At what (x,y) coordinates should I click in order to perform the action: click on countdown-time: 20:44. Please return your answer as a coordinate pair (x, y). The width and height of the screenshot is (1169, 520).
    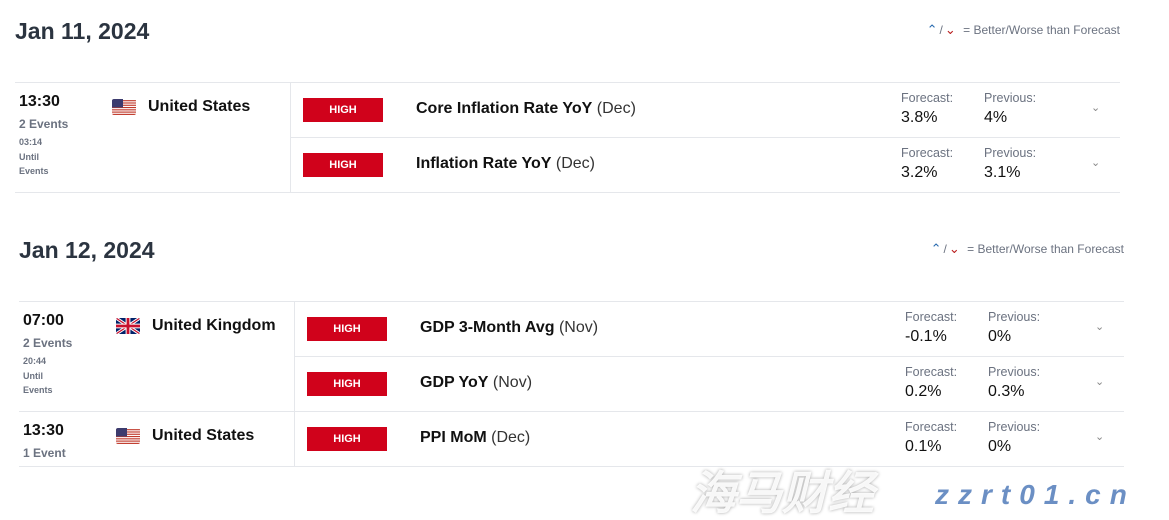
    Looking at the image, I should click on (35, 361).